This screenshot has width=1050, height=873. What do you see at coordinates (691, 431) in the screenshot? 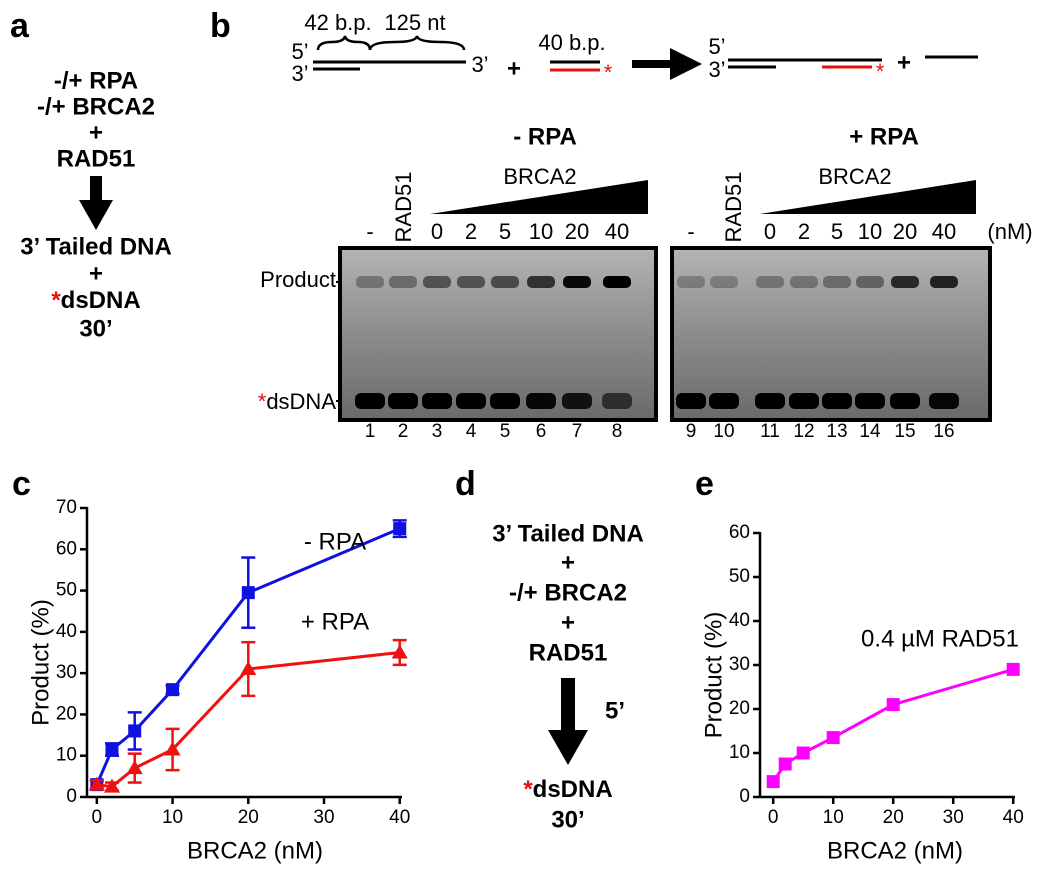
I see `lane-number: 9` at bounding box center [691, 431].